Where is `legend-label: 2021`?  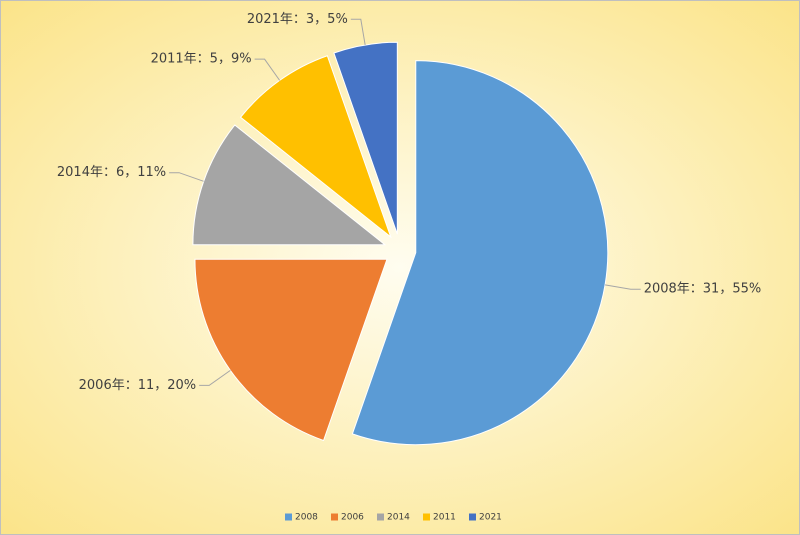
legend-label: 2021 is located at coordinates (490, 518).